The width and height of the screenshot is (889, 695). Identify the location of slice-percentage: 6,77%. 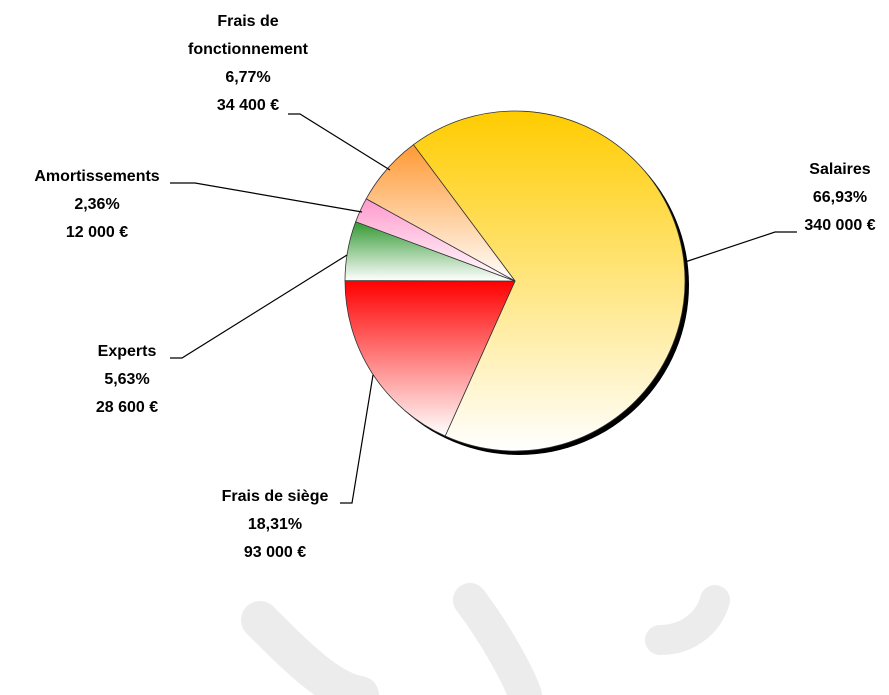
(248, 77).